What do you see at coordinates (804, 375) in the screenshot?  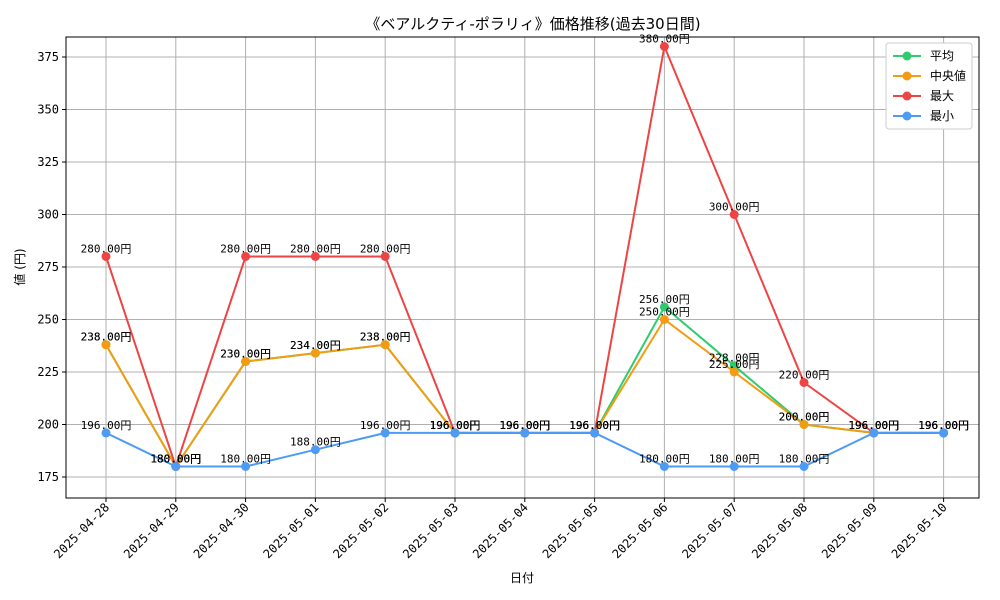 I see `data-label: 220.00円` at bounding box center [804, 375].